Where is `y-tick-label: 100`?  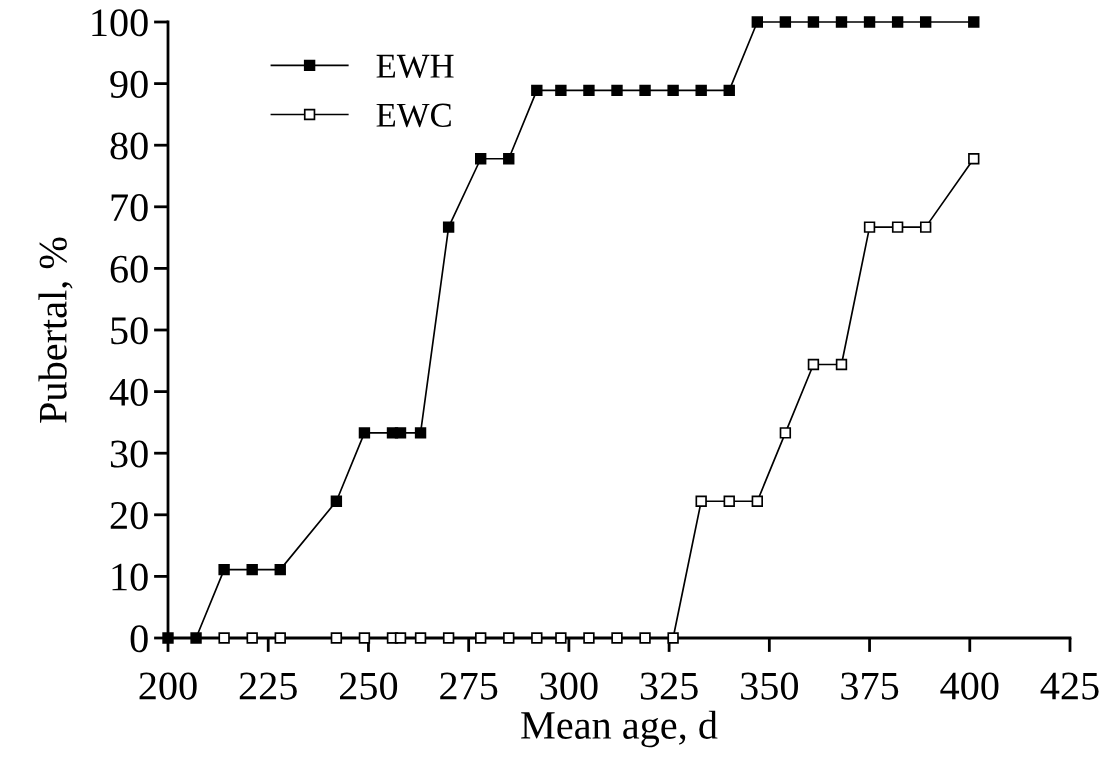 y-tick-label: 100 is located at coordinates (120, 23).